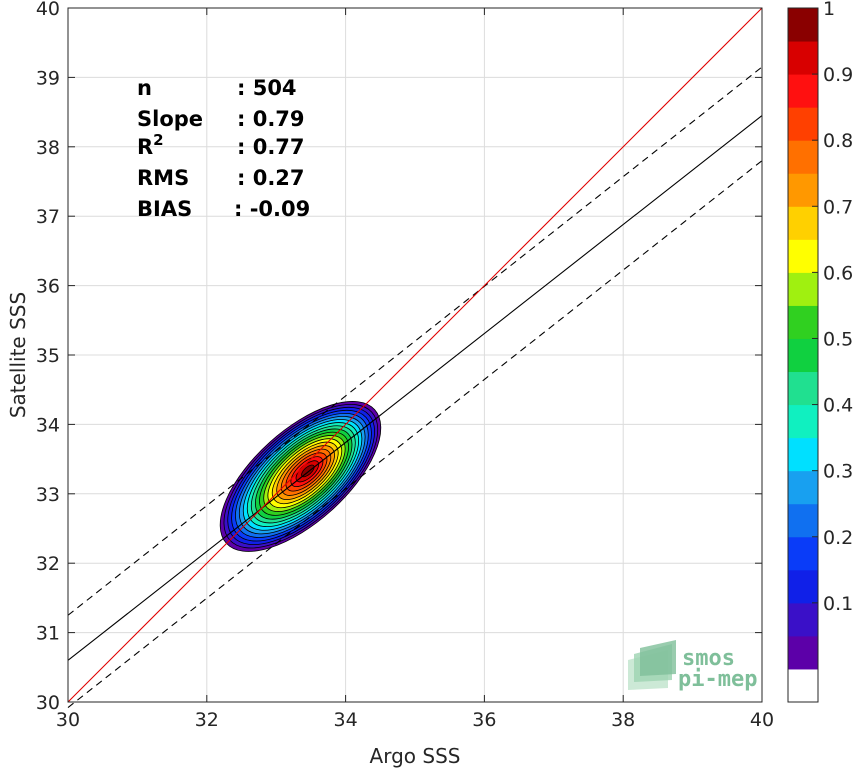 The height and width of the screenshot is (768, 857). I want to click on stat-label: RMS, so click(163, 178).